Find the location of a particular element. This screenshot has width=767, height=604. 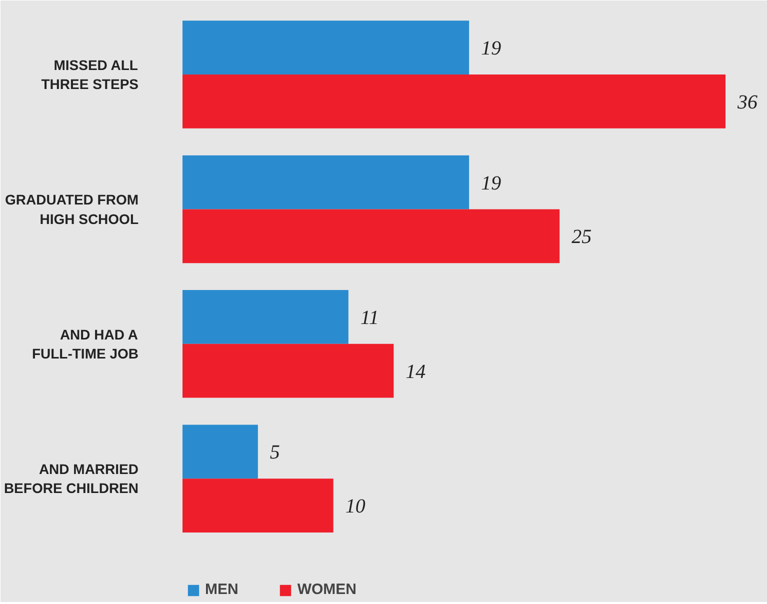

data-label: 11 is located at coordinates (369, 317).